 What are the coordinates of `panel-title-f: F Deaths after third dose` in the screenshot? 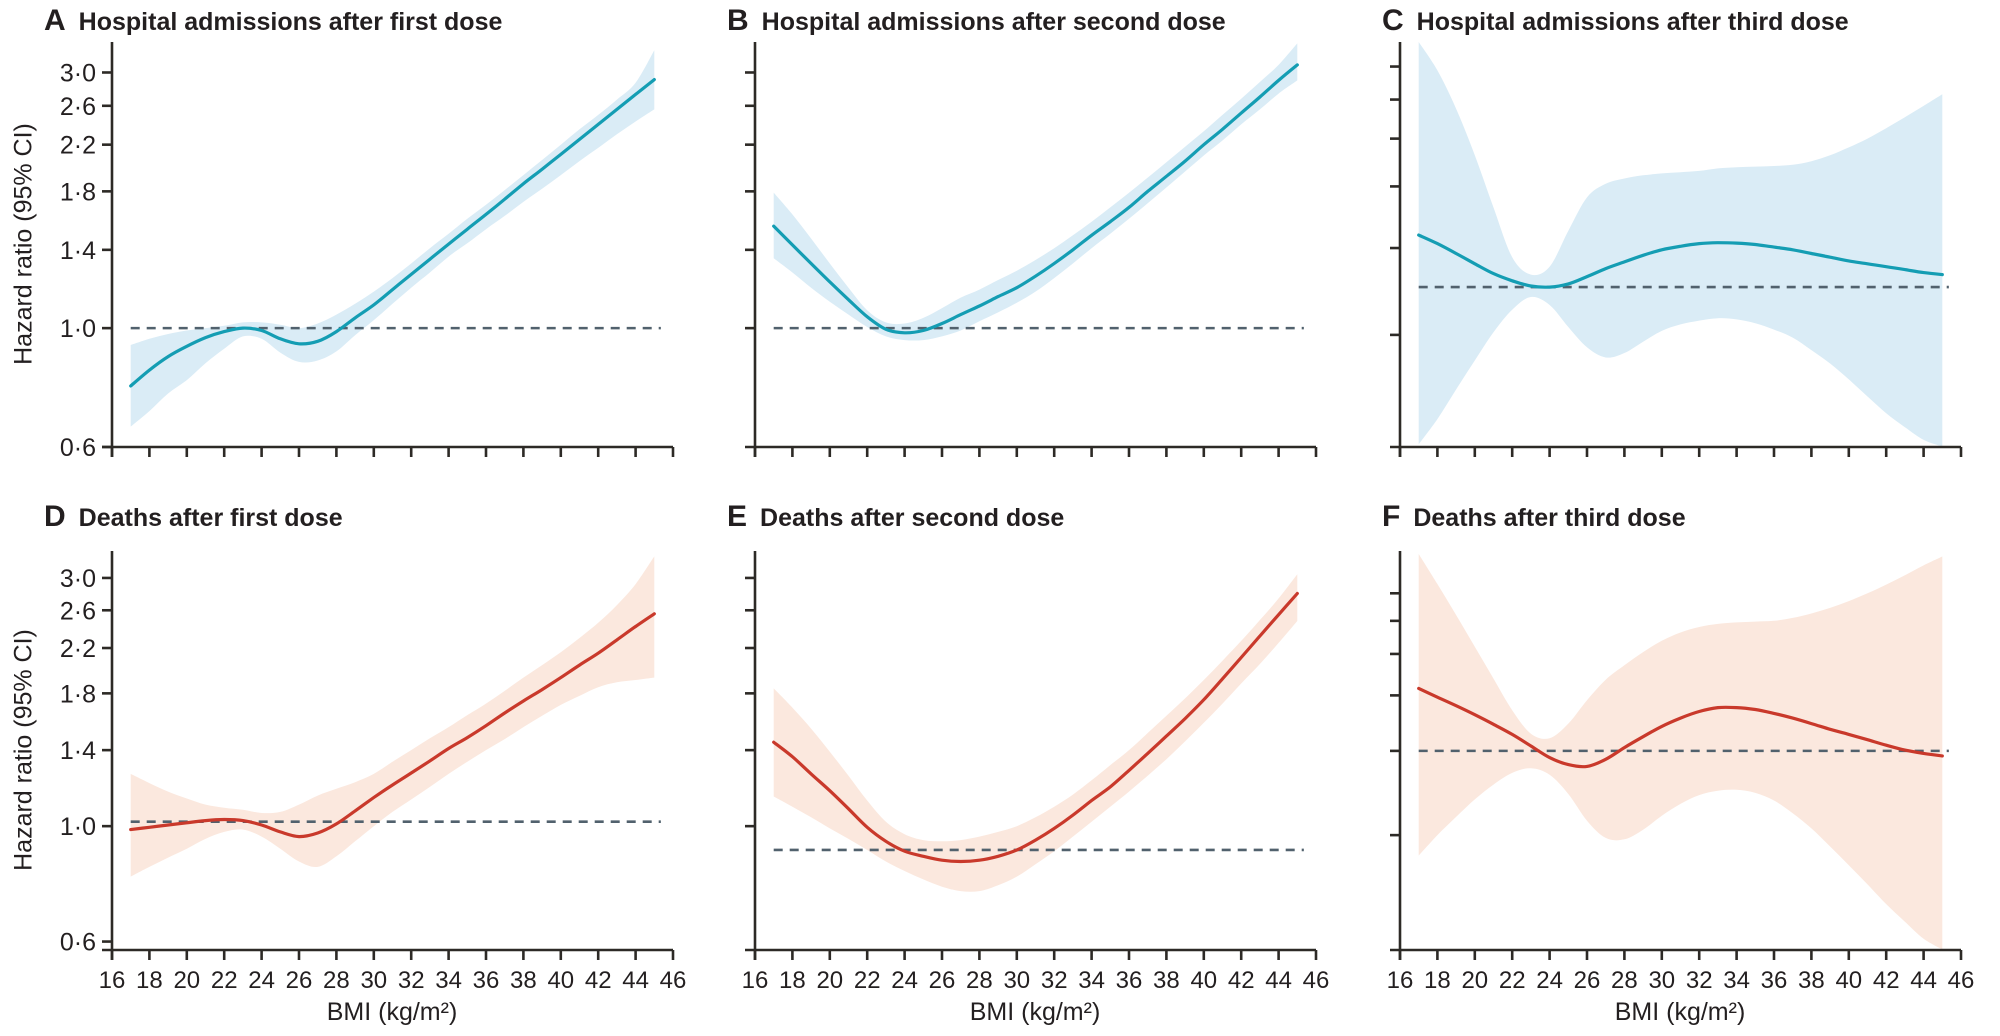 It's located at (1534, 516).